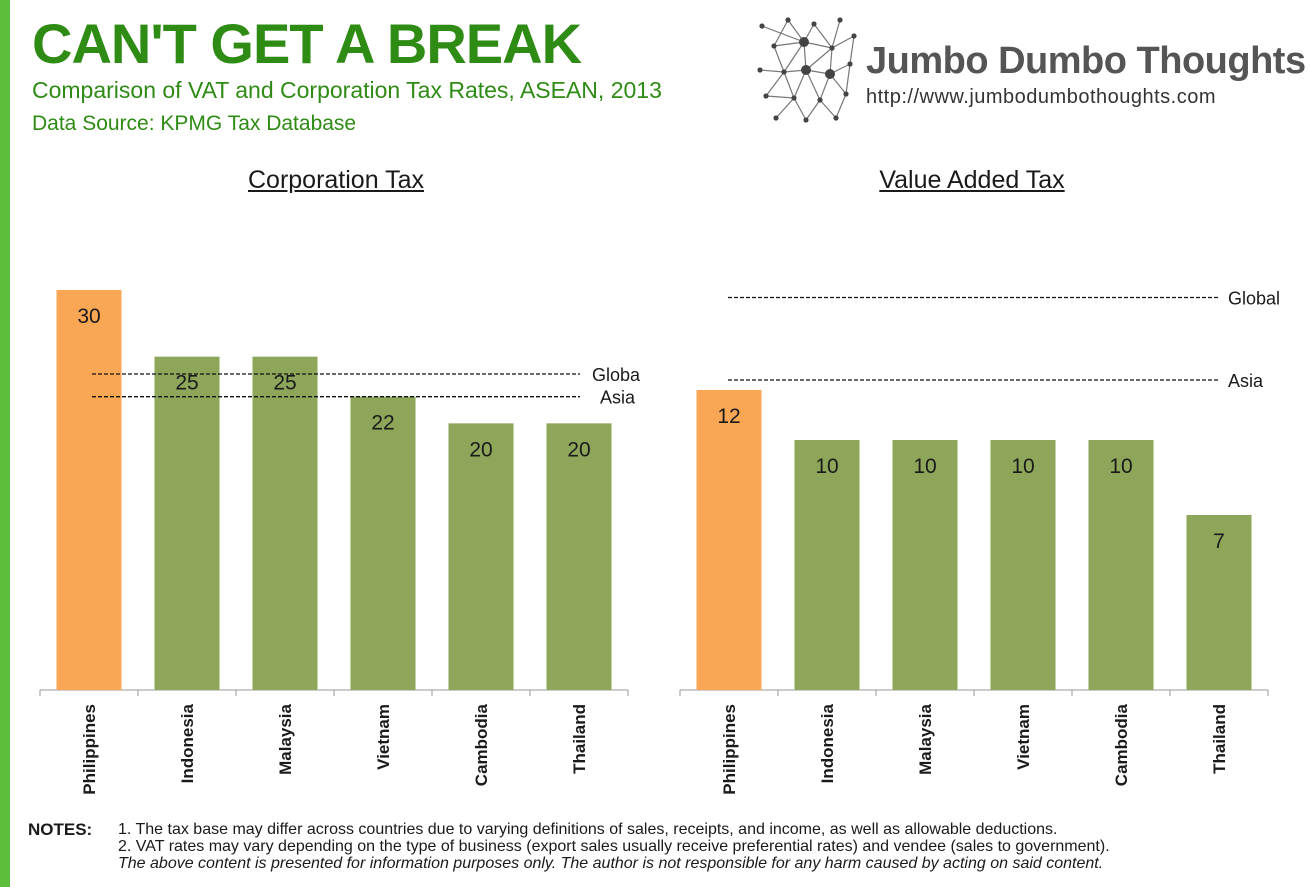 This screenshot has height=887, width=1310. Describe the element at coordinates (5, 443) in the screenshot. I see `accent-bar` at that location.